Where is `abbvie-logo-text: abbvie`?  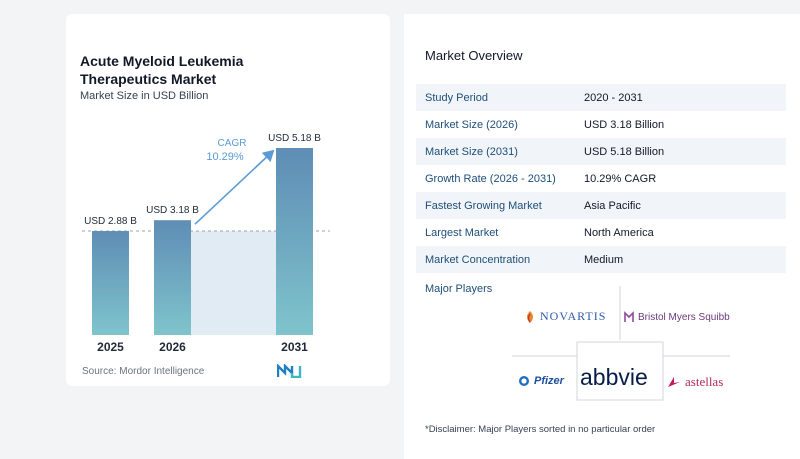
abbvie-logo-text: abbvie is located at coordinates (614, 377).